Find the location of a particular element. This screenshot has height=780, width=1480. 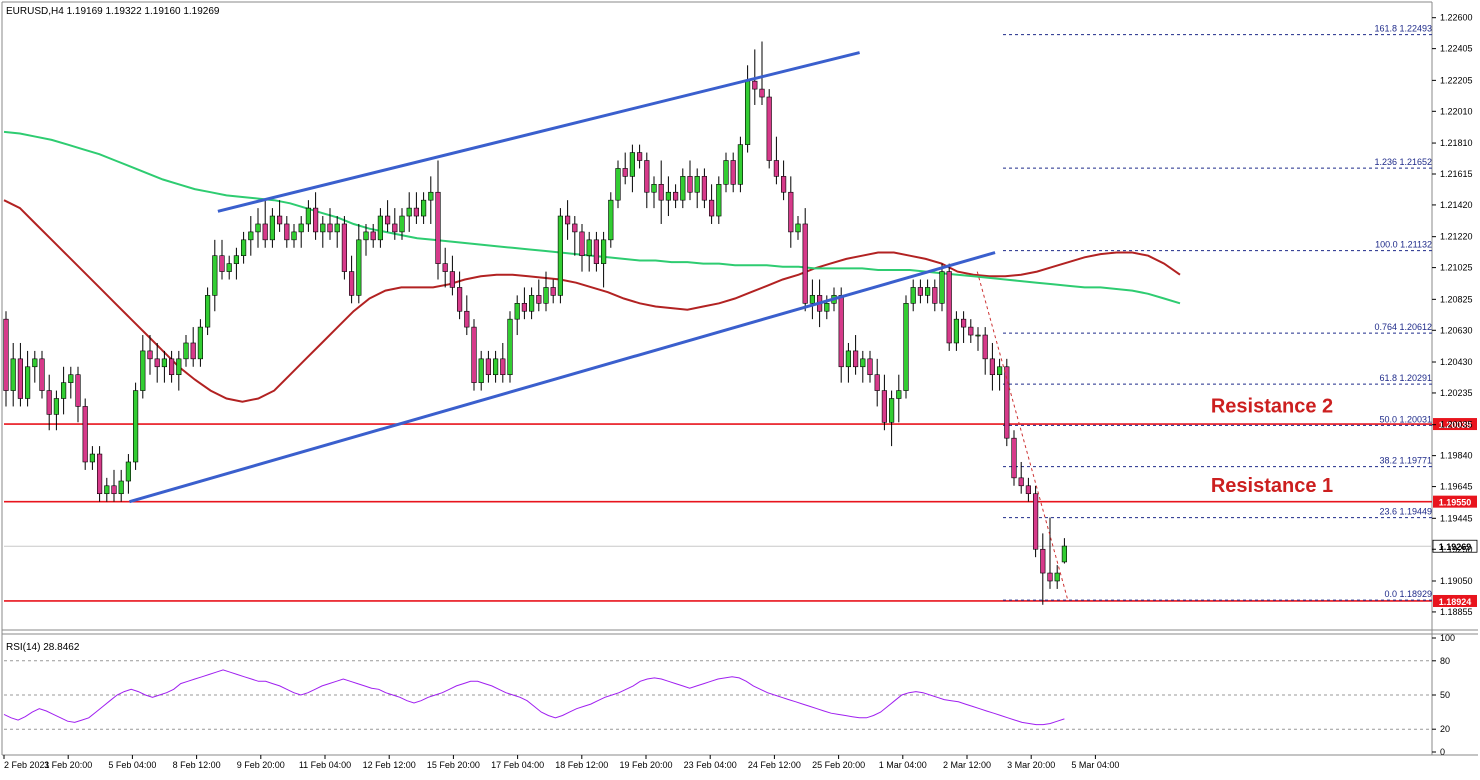

price-tick-label: 1.21420 is located at coordinates (1456, 205).